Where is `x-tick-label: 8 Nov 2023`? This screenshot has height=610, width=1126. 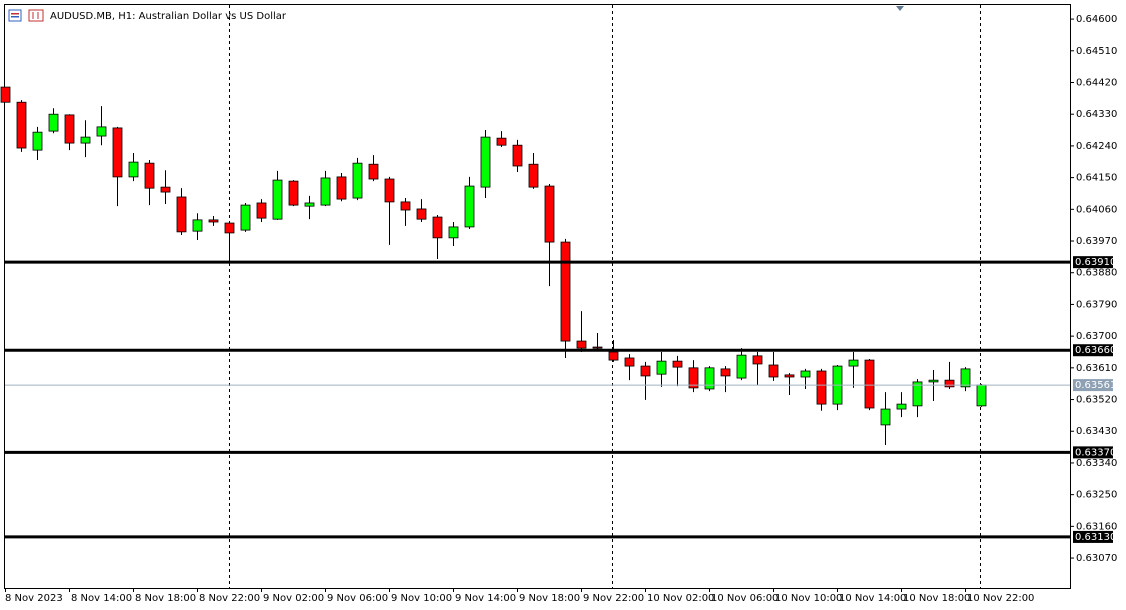
x-tick-label: 8 Nov 2023 is located at coordinates (34, 598).